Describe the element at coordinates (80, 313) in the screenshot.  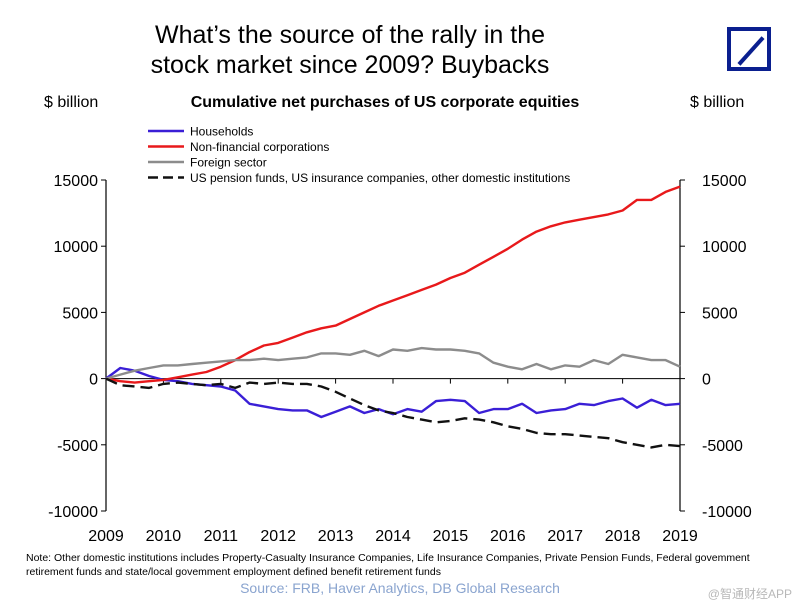
I see `y-tick-label-left: 5000` at that location.